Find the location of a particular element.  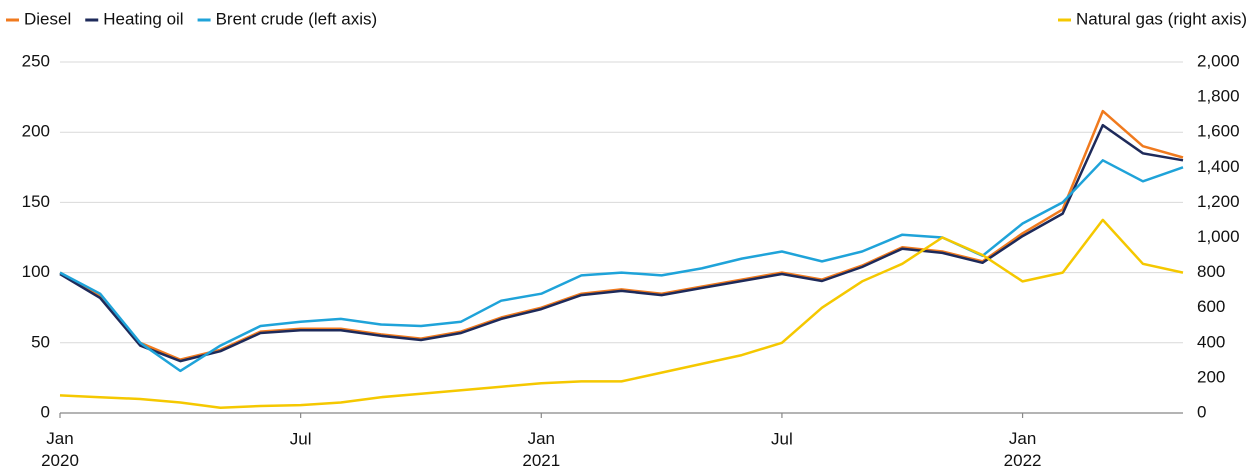

y-tick-label: 150 is located at coordinates (36, 201).